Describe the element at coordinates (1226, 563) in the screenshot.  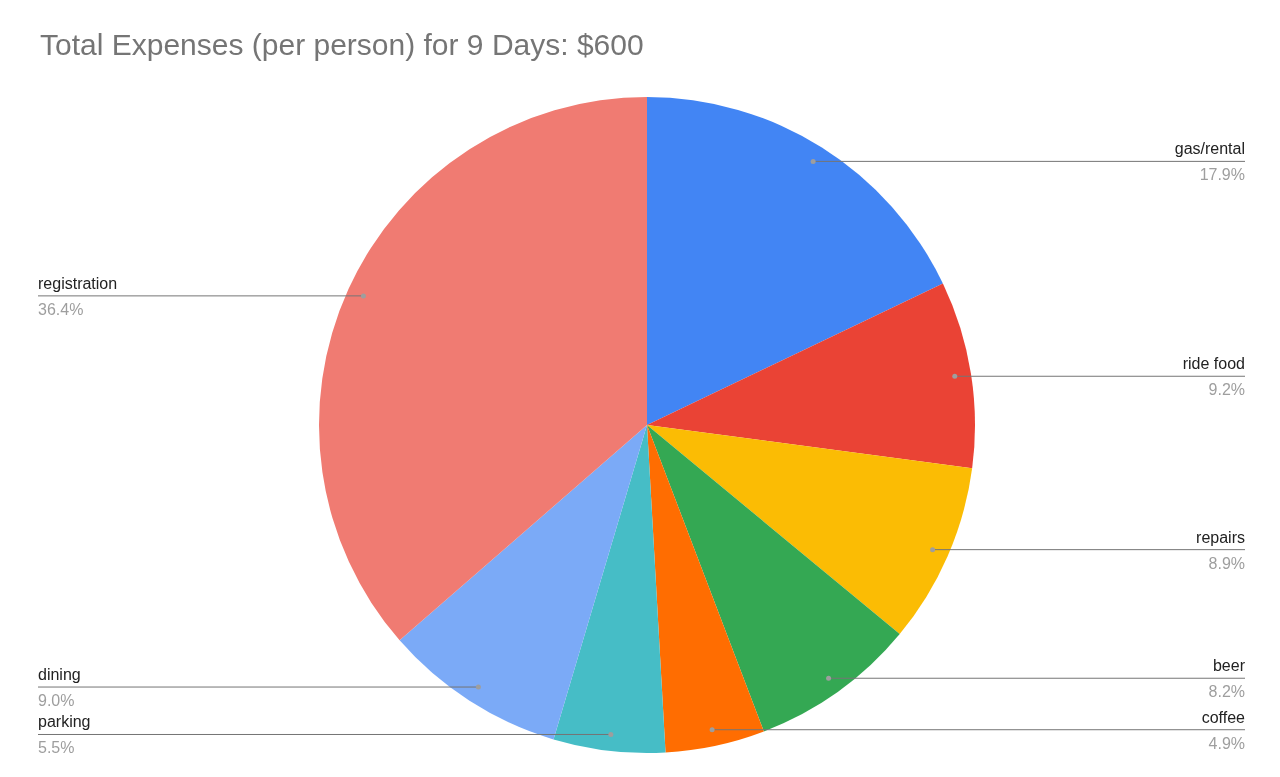
I see `data-label: 8.9%` at that location.